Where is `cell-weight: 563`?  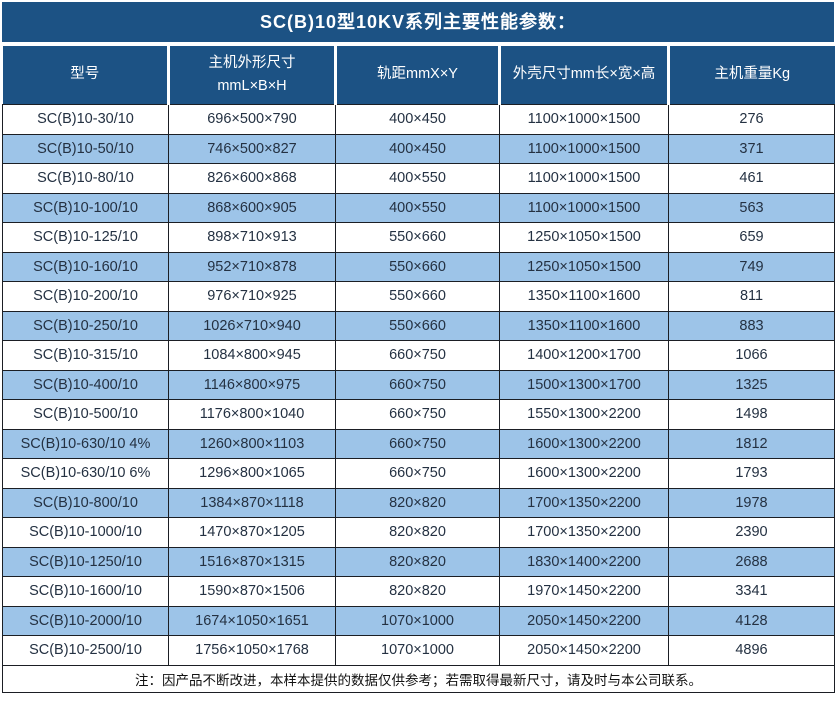
cell-weight: 563 is located at coordinates (751, 207).